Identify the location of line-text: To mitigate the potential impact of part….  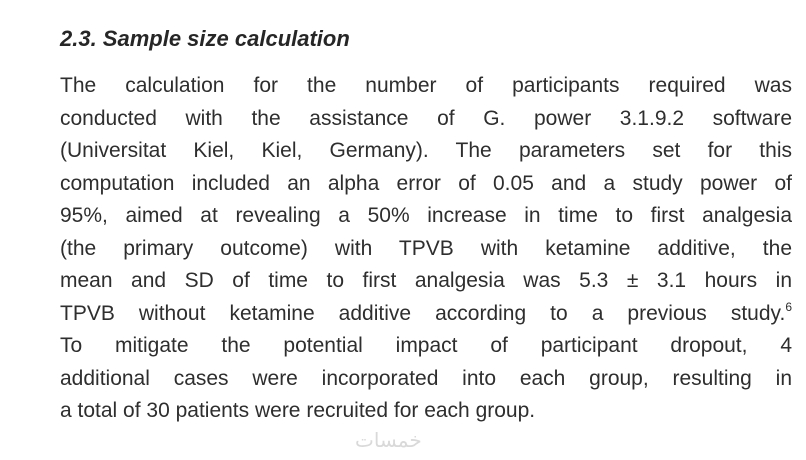
(426, 345).